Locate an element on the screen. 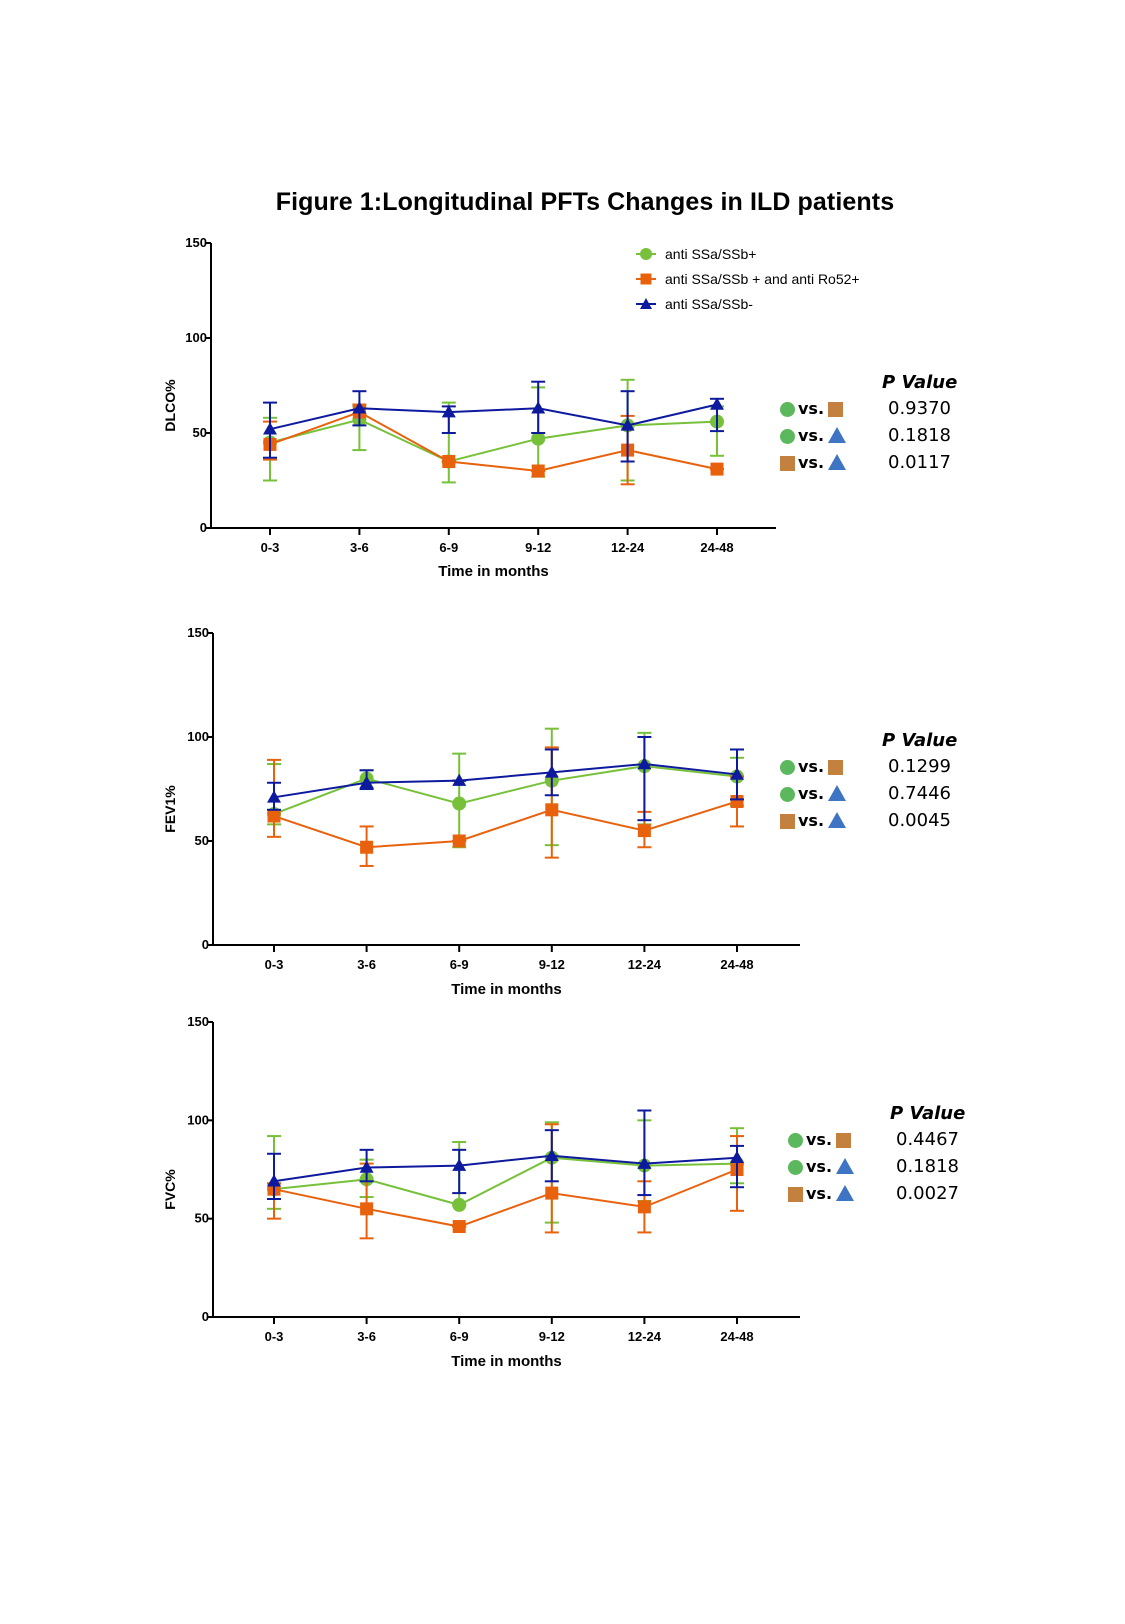 This screenshot has height=1624, width=1125. legend-label: anti SSa/SSb+ is located at coordinates (710, 254).